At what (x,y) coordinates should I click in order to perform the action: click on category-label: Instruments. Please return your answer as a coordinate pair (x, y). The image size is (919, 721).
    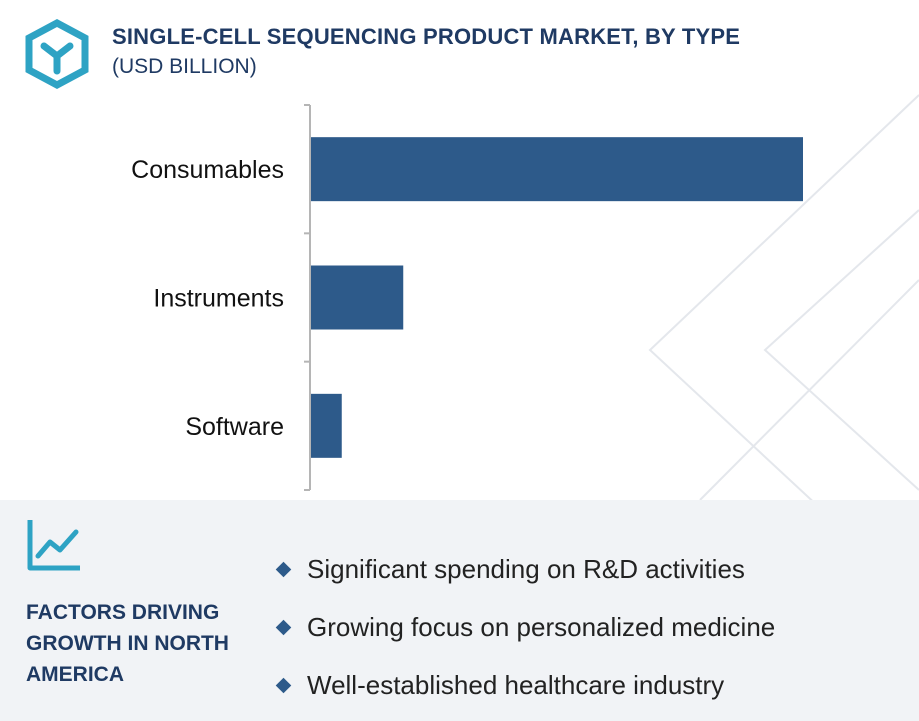
    Looking at the image, I should click on (218, 299).